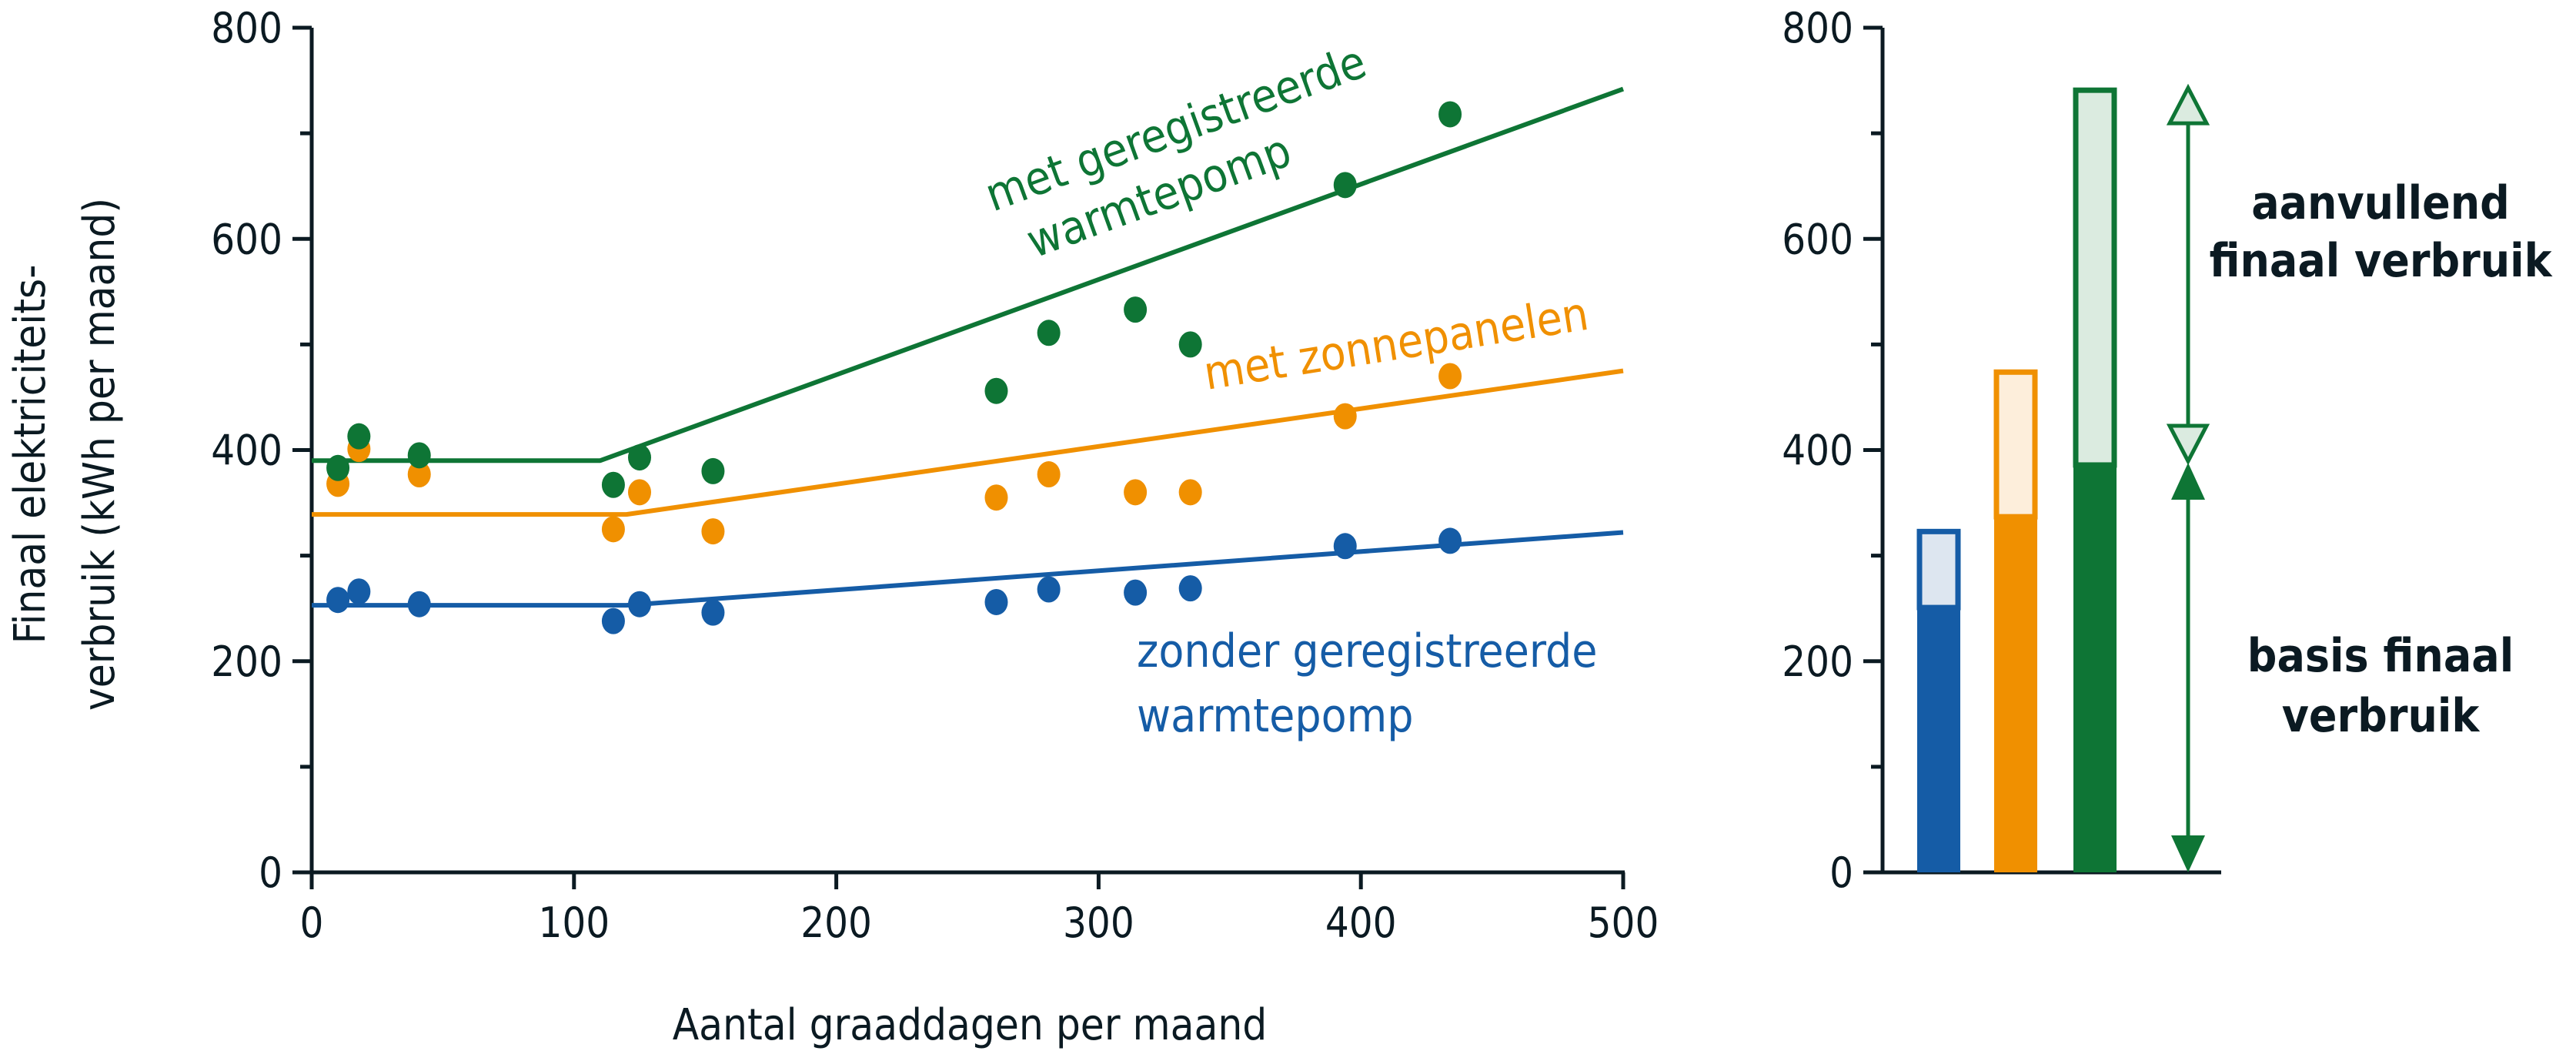  What do you see at coordinates (1817, 451) in the screenshot?
I see `bar-y-tick-label: 400` at bounding box center [1817, 451].